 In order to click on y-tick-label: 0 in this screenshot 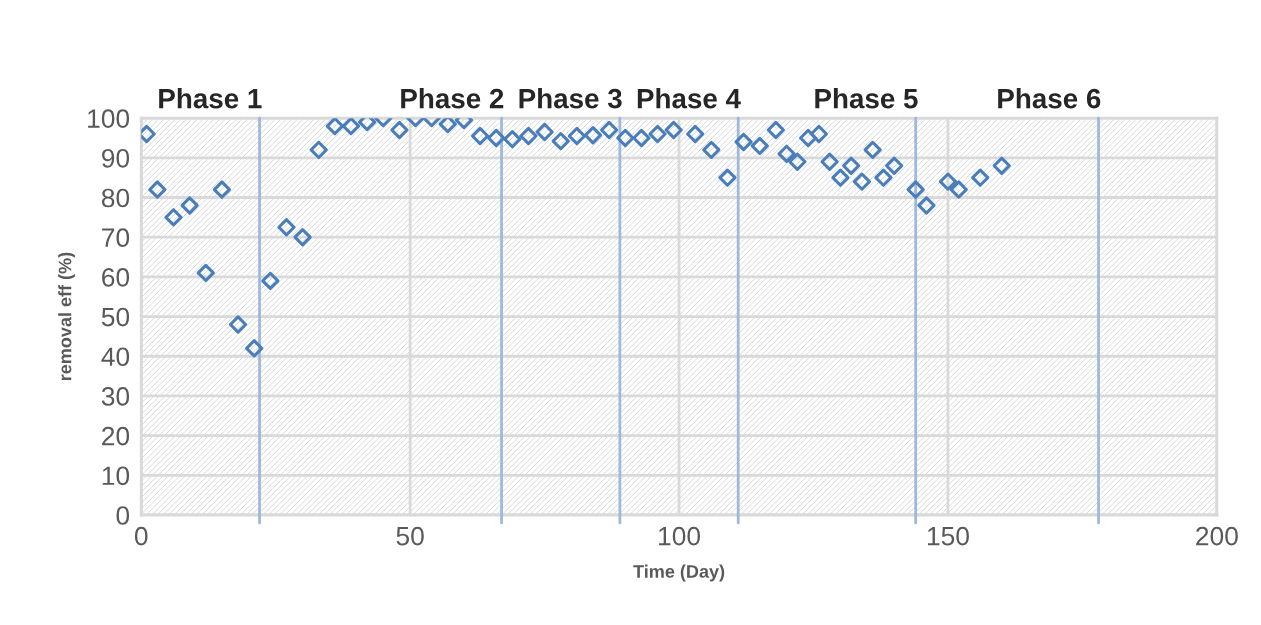, I will do `click(123, 515)`.